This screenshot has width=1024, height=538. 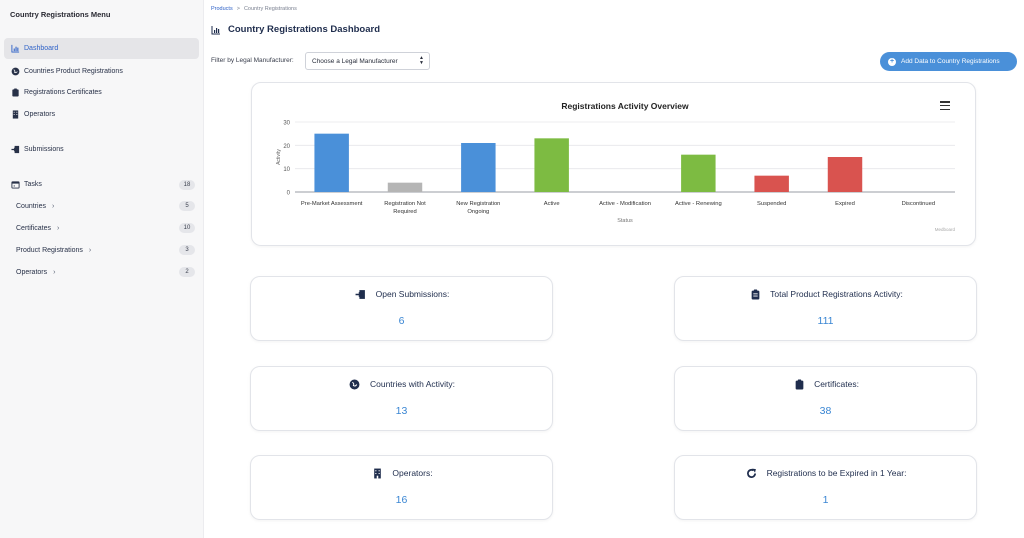 I want to click on sidebar-item-label: Tasks, so click(x=33, y=184).